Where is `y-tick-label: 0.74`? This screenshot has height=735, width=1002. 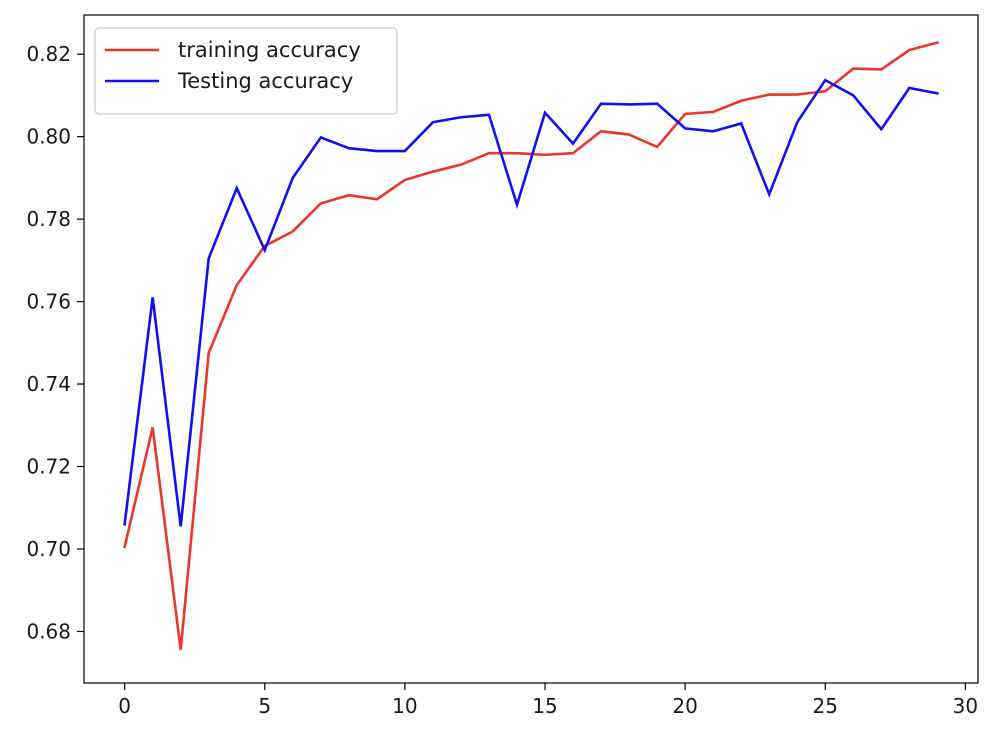
y-tick-label: 0.74 is located at coordinates (48, 384).